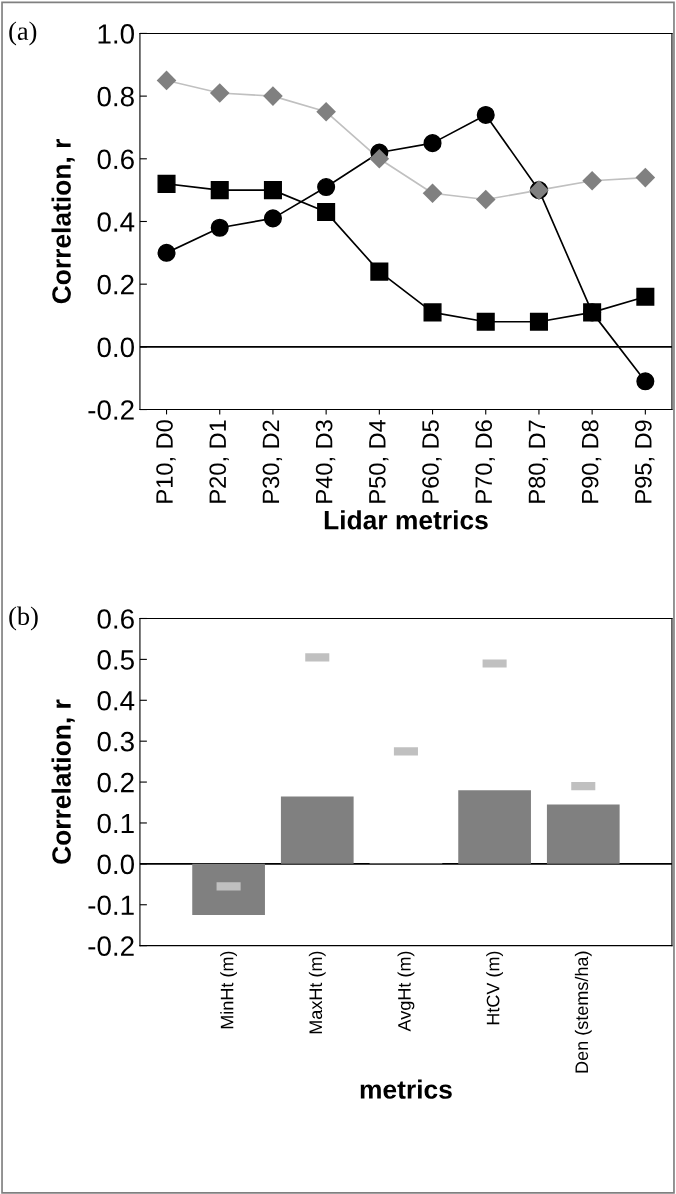 The height and width of the screenshot is (1194, 676). Describe the element at coordinates (406, 1089) in the screenshot. I see `x-axis-title: metrics` at that location.